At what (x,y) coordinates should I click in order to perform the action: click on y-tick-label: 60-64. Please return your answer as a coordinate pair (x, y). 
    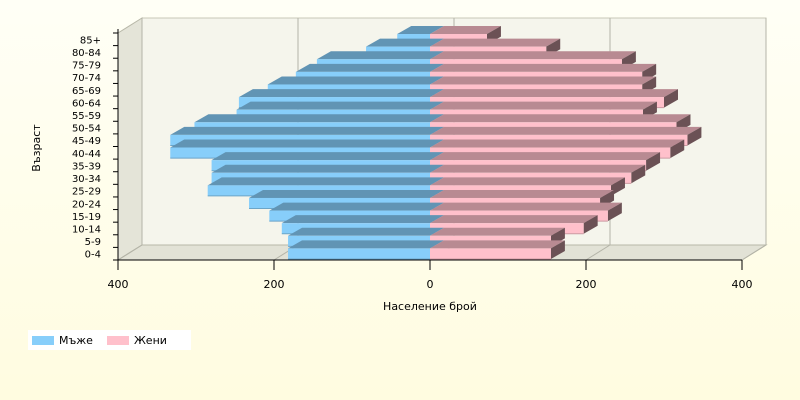
    Looking at the image, I should click on (86, 103).